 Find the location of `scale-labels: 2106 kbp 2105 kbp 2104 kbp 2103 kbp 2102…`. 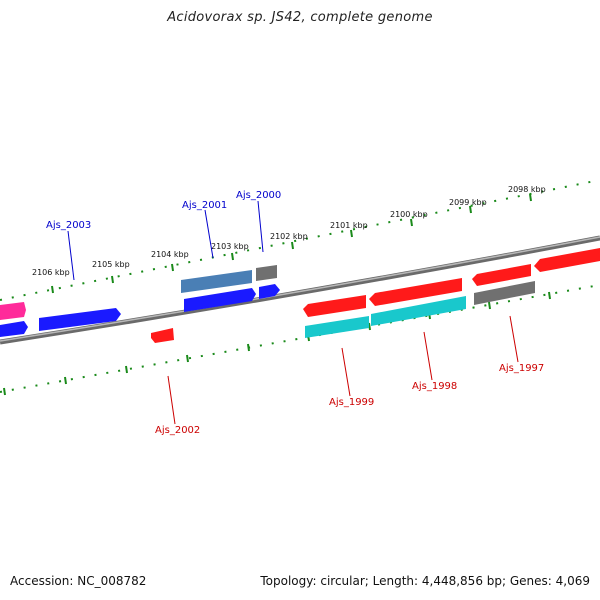

scale-labels: 2106 kbp 2105 kbp 2104 kbp 2103 kbp 2102… is located at coordinates (289, 231).